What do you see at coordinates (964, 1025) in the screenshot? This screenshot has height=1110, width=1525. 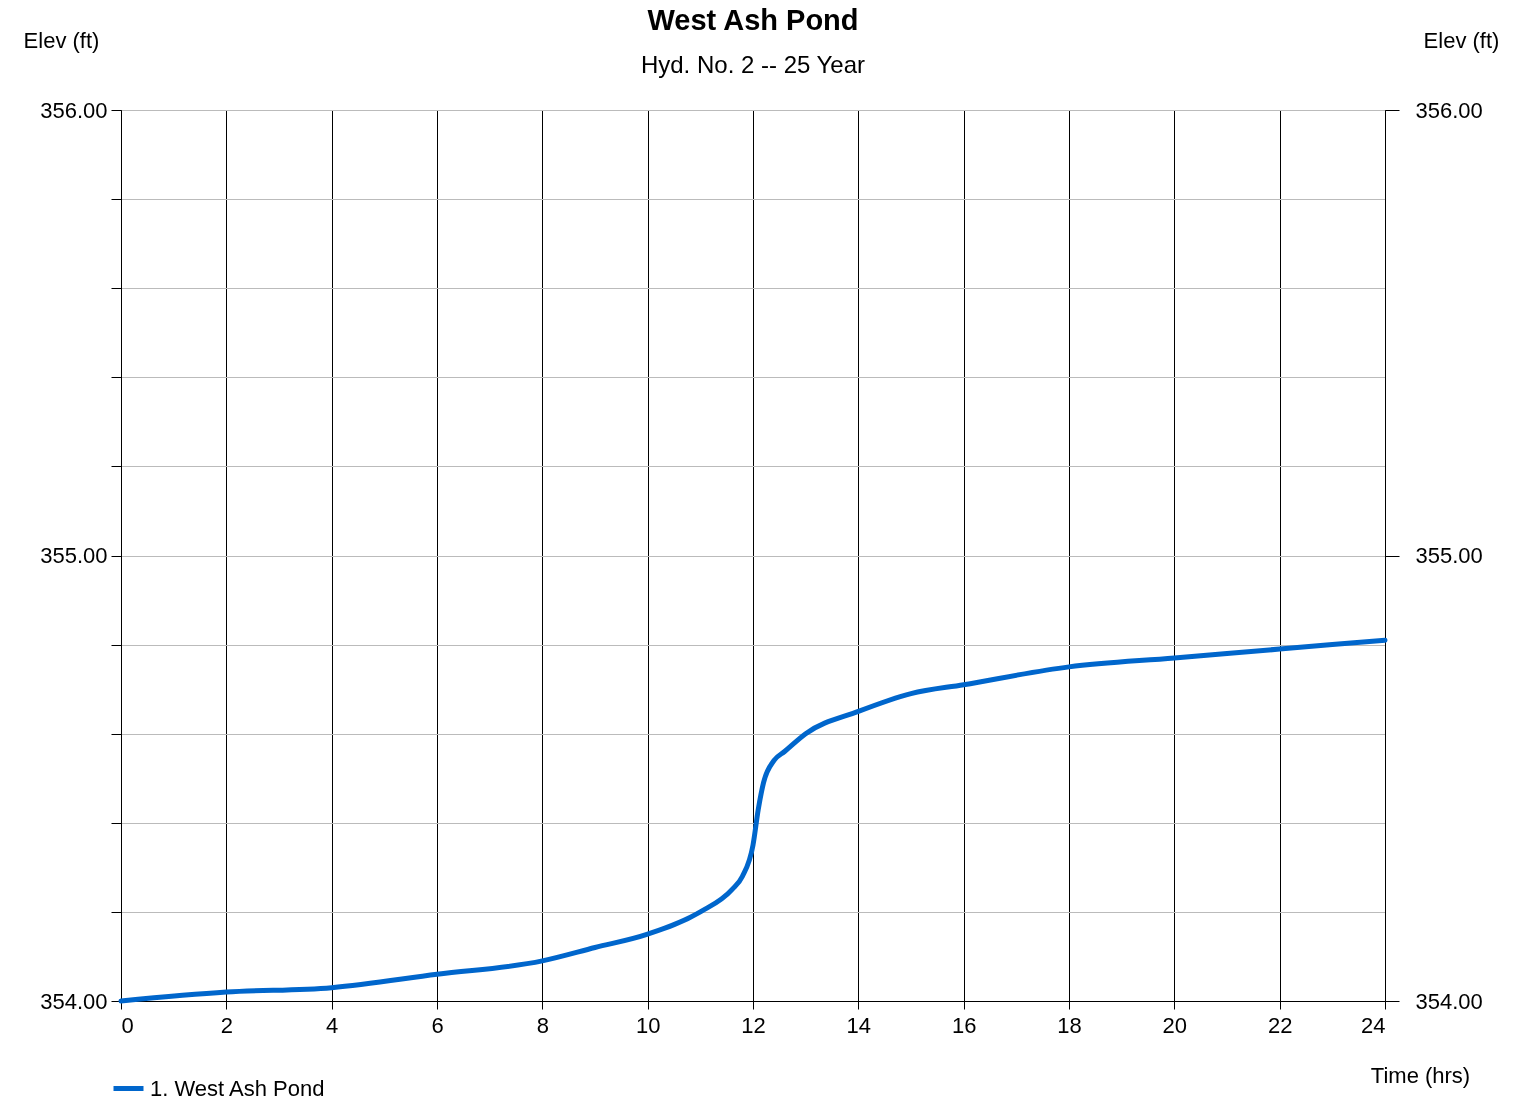 I see `x-tick-label: 16` at bounding box center [964, 1025].